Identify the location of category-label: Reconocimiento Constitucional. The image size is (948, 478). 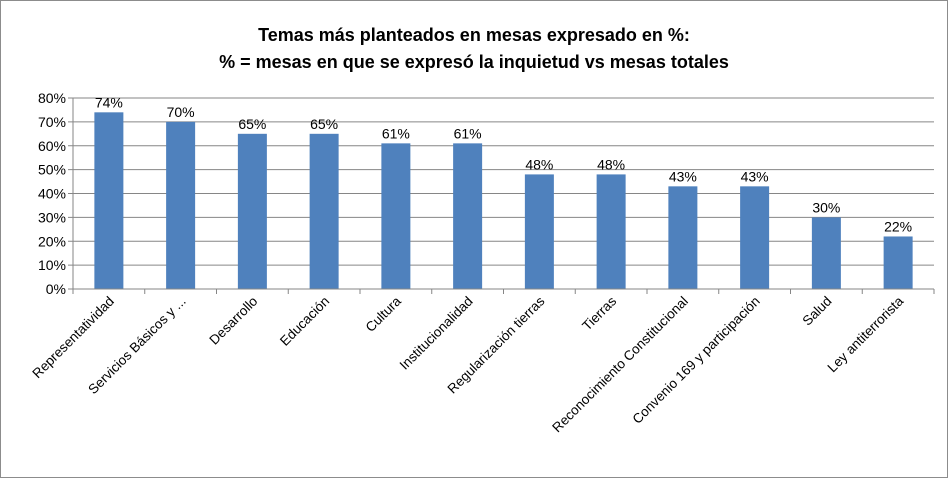
(620, 365).